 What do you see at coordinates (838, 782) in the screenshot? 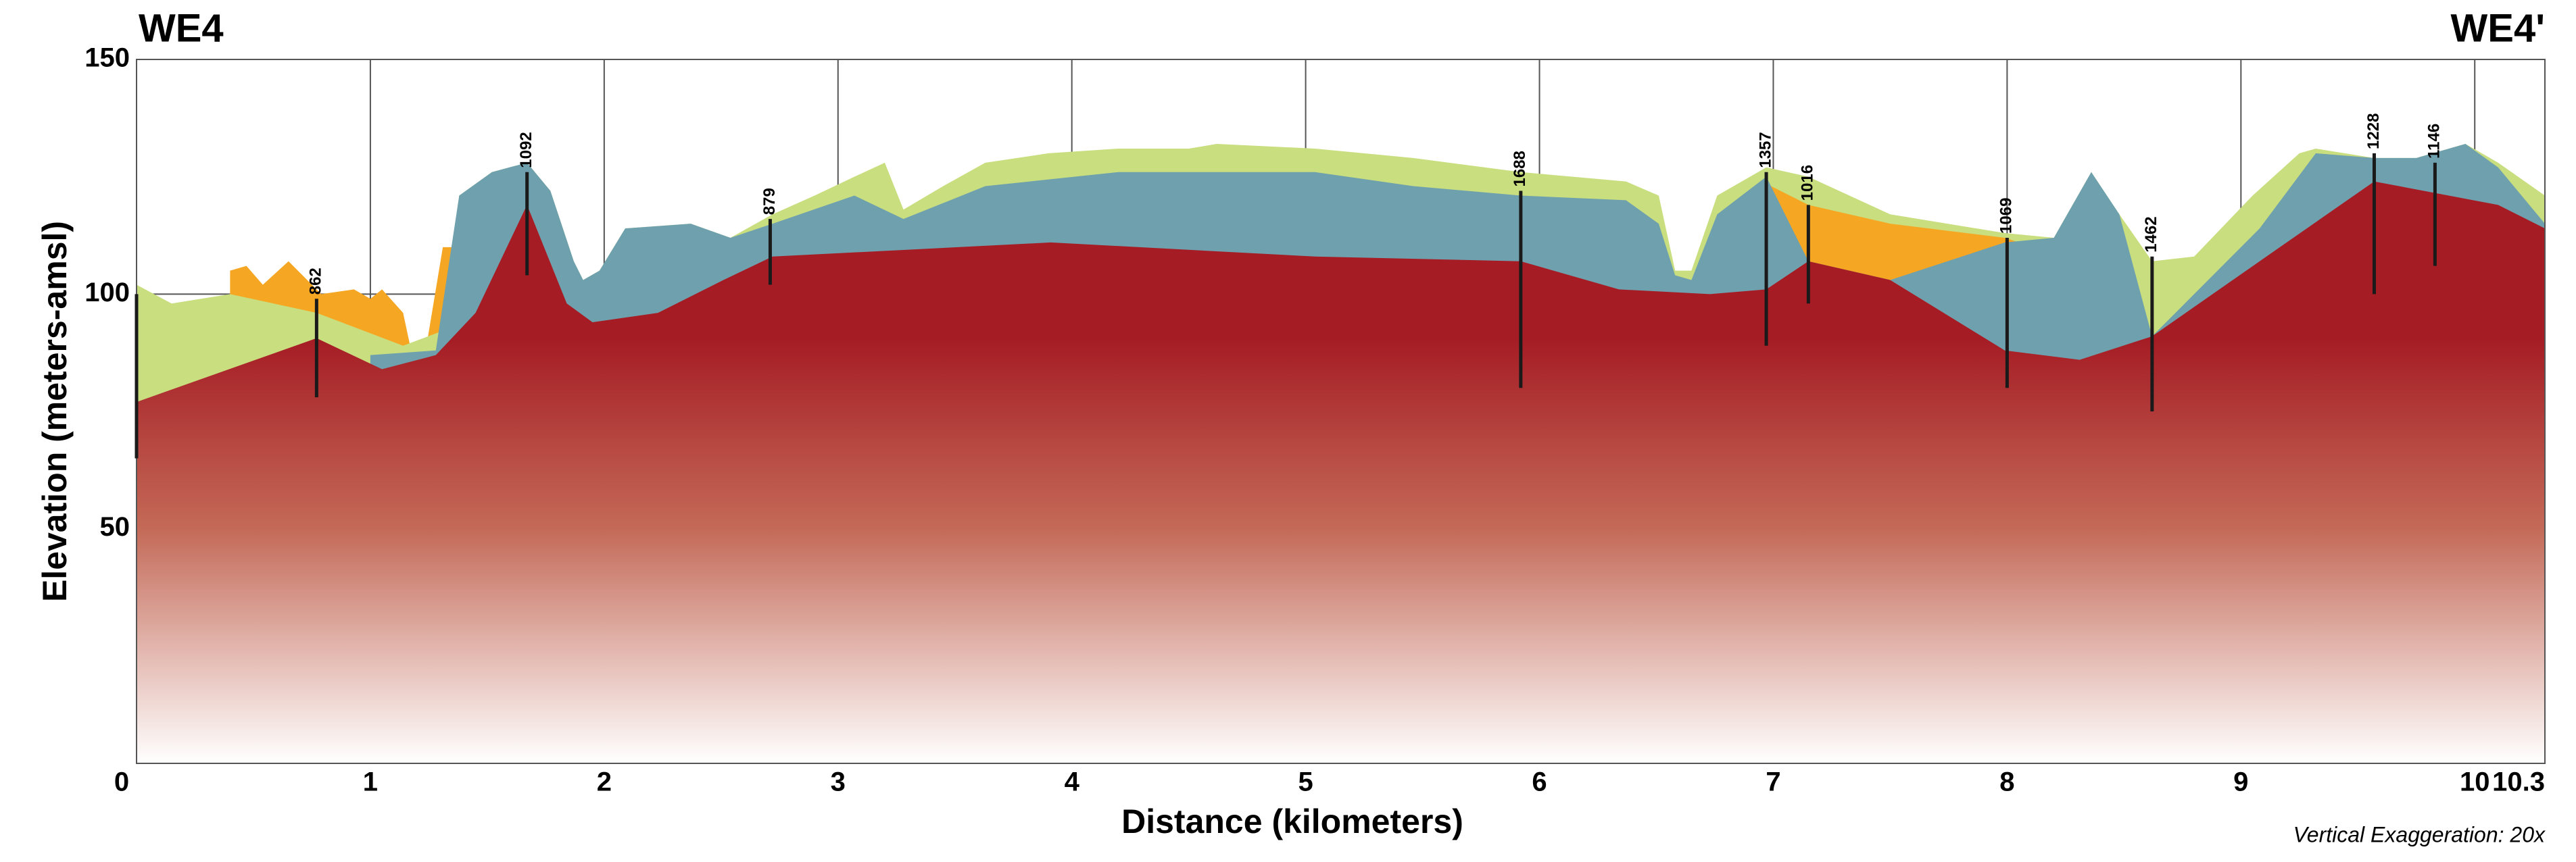
I see `x-tick-label: 3` at bounding box center [838, 782].